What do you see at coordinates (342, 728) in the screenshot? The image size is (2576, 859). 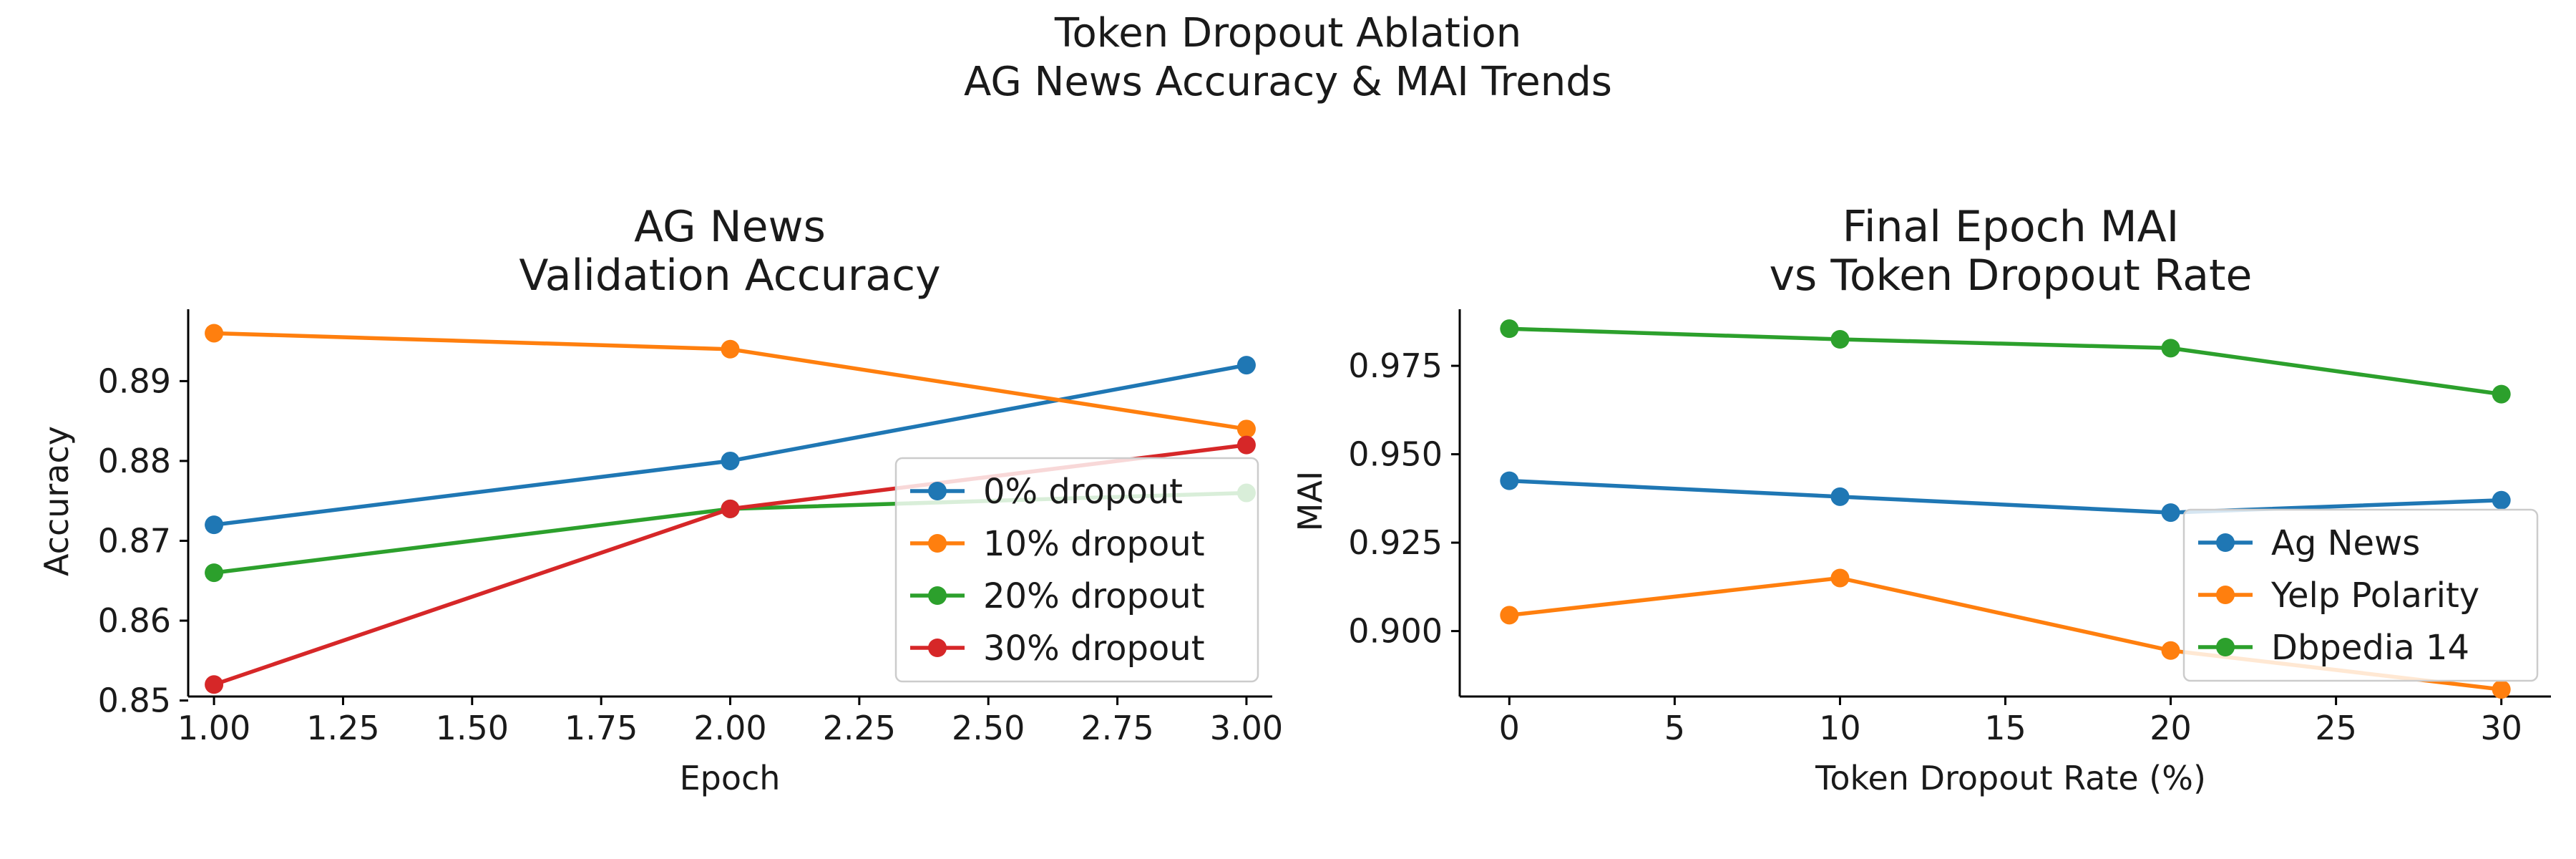 I see `accuracy-x-tick-label: 1.25` at bounding box center [342, 728].